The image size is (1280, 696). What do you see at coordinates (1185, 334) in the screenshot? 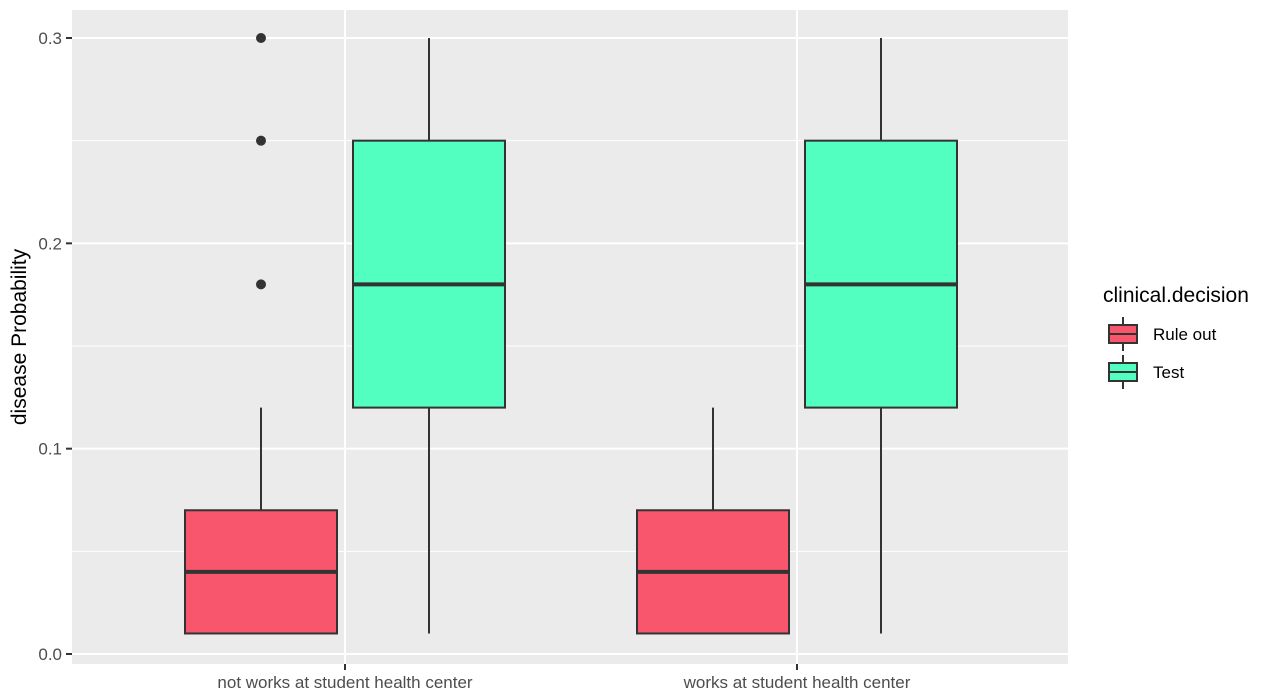
I see `legend-label: Rule out` at bounding box center [1185, 334].